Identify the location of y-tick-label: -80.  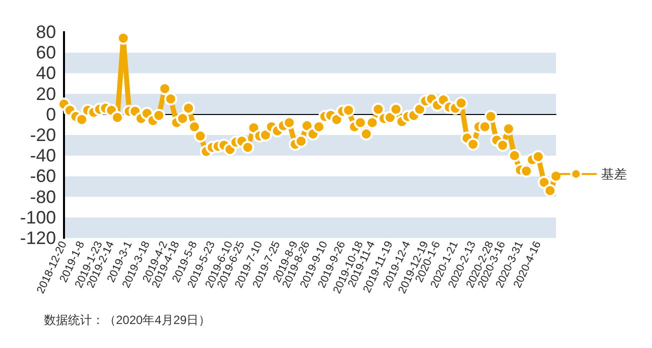
(43, 196).